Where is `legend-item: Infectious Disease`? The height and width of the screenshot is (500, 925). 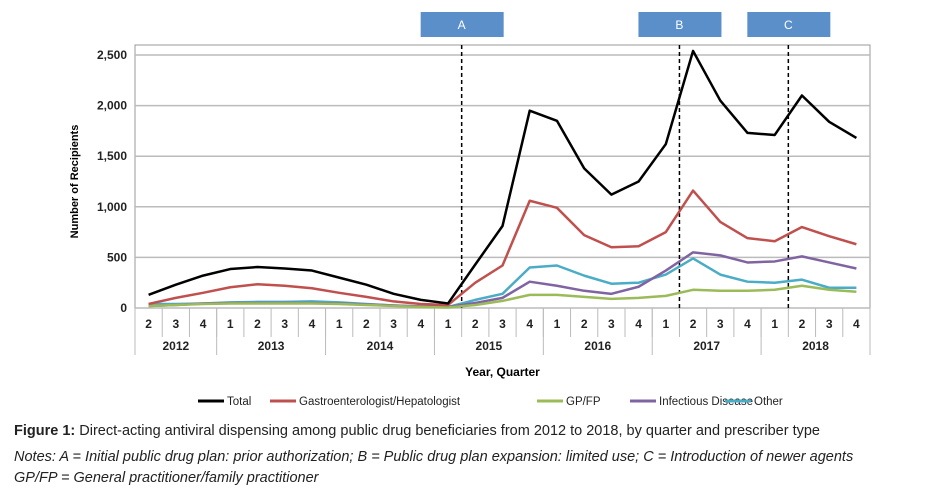 legend-item: Infectious Disease is located at coordinates (691, 402).